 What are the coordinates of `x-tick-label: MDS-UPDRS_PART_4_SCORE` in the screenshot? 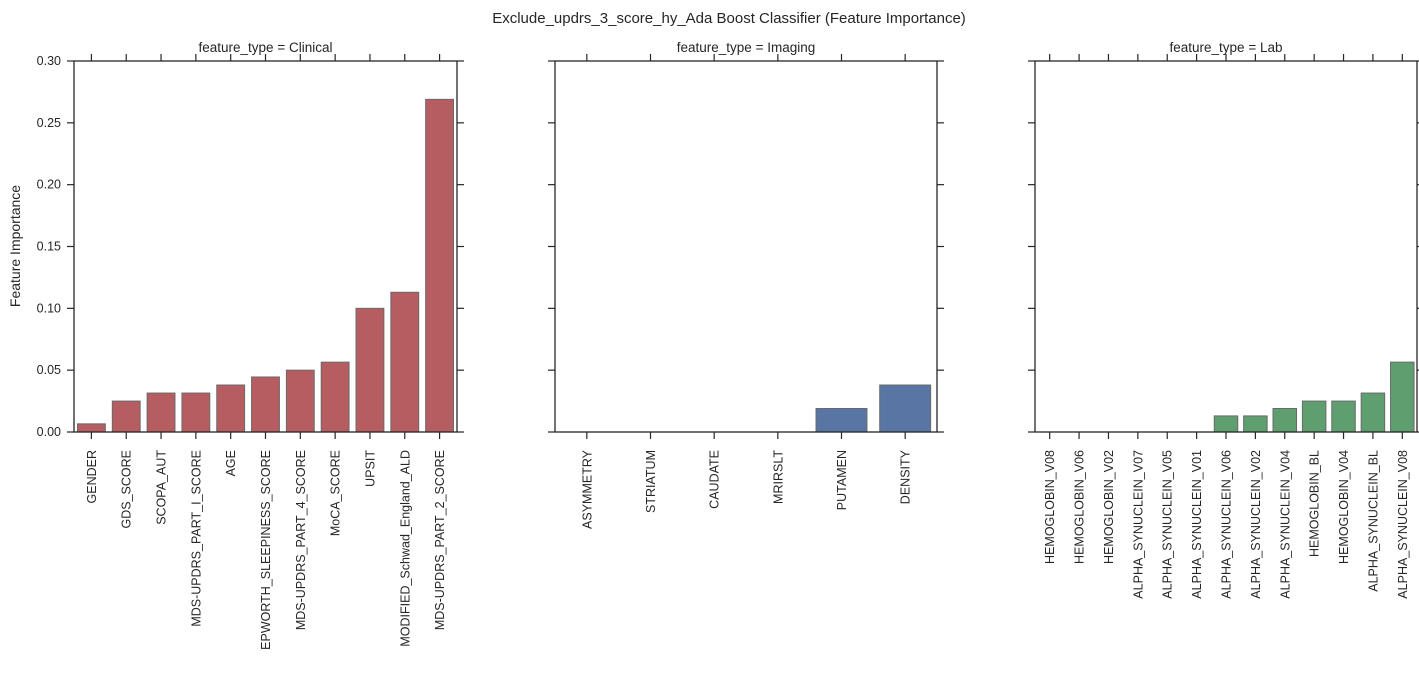 It's located at (301, 540).